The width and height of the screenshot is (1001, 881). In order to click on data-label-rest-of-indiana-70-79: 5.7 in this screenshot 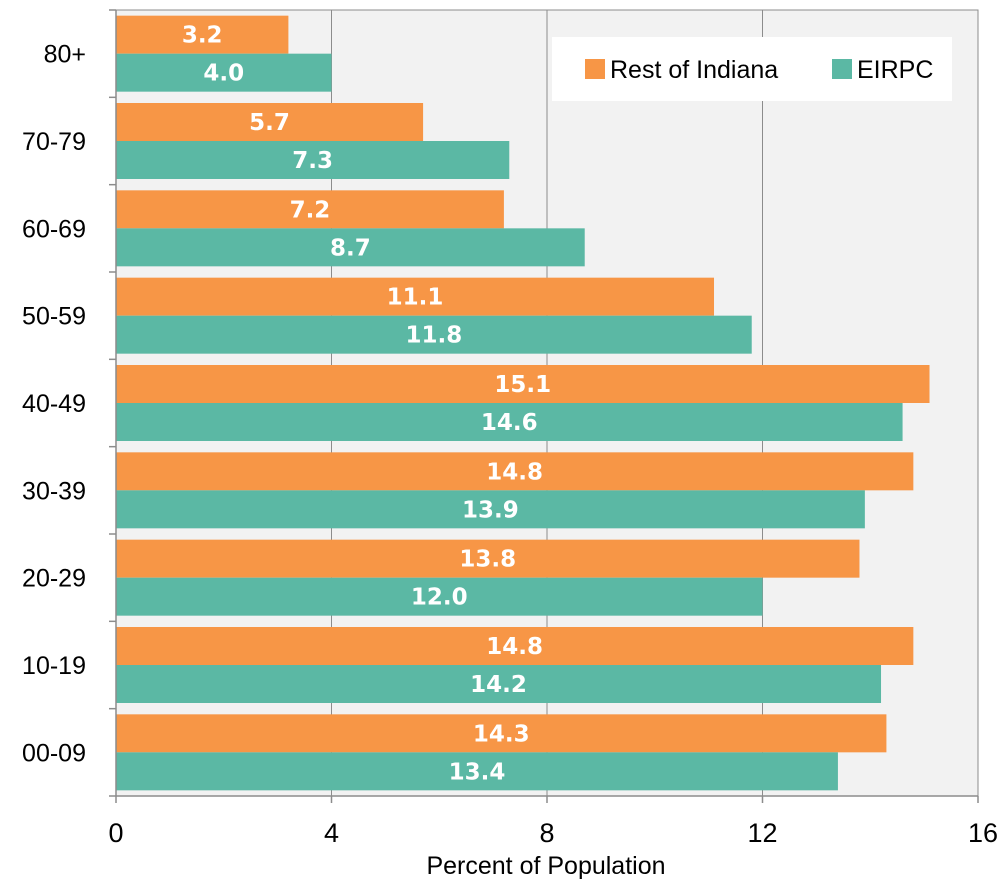, I will do `click(269, 123)`.